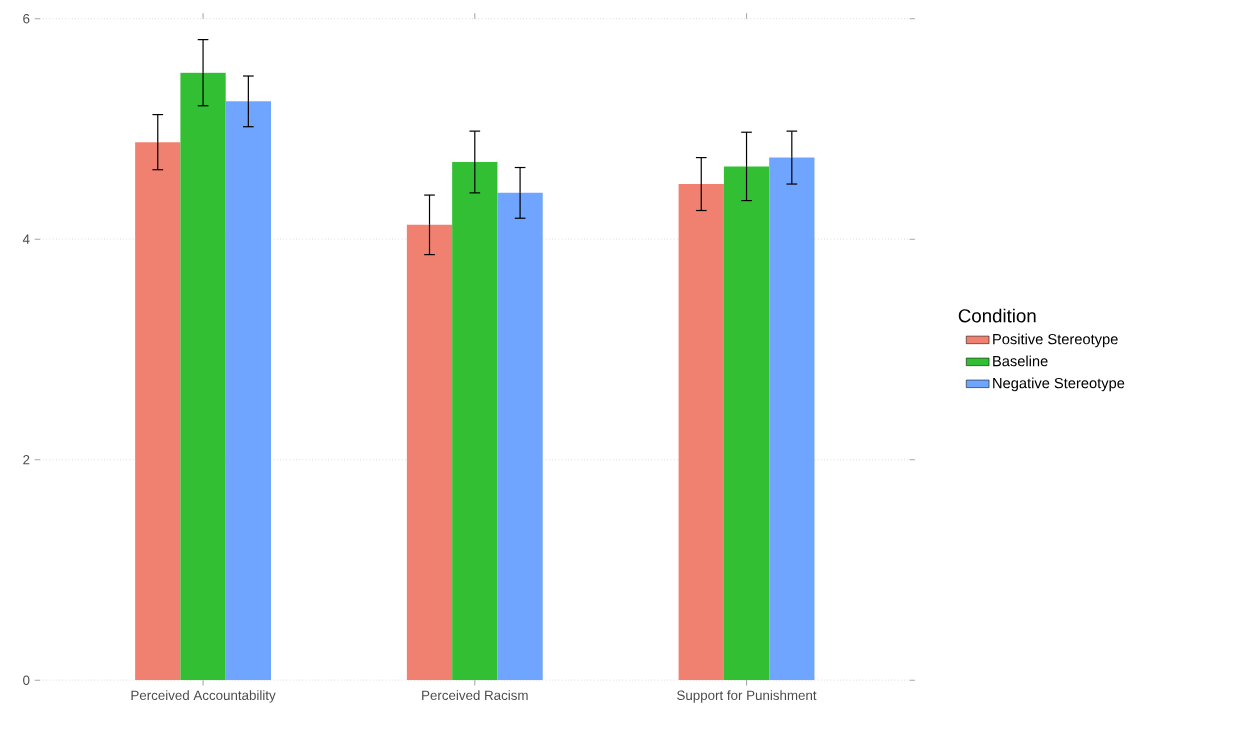 Image resolution: width=1247 pixels, height=755 pixels. Describe the element at coordinates (26, 19) in the screenshot. I see `y-tick-label: 6` at that location.